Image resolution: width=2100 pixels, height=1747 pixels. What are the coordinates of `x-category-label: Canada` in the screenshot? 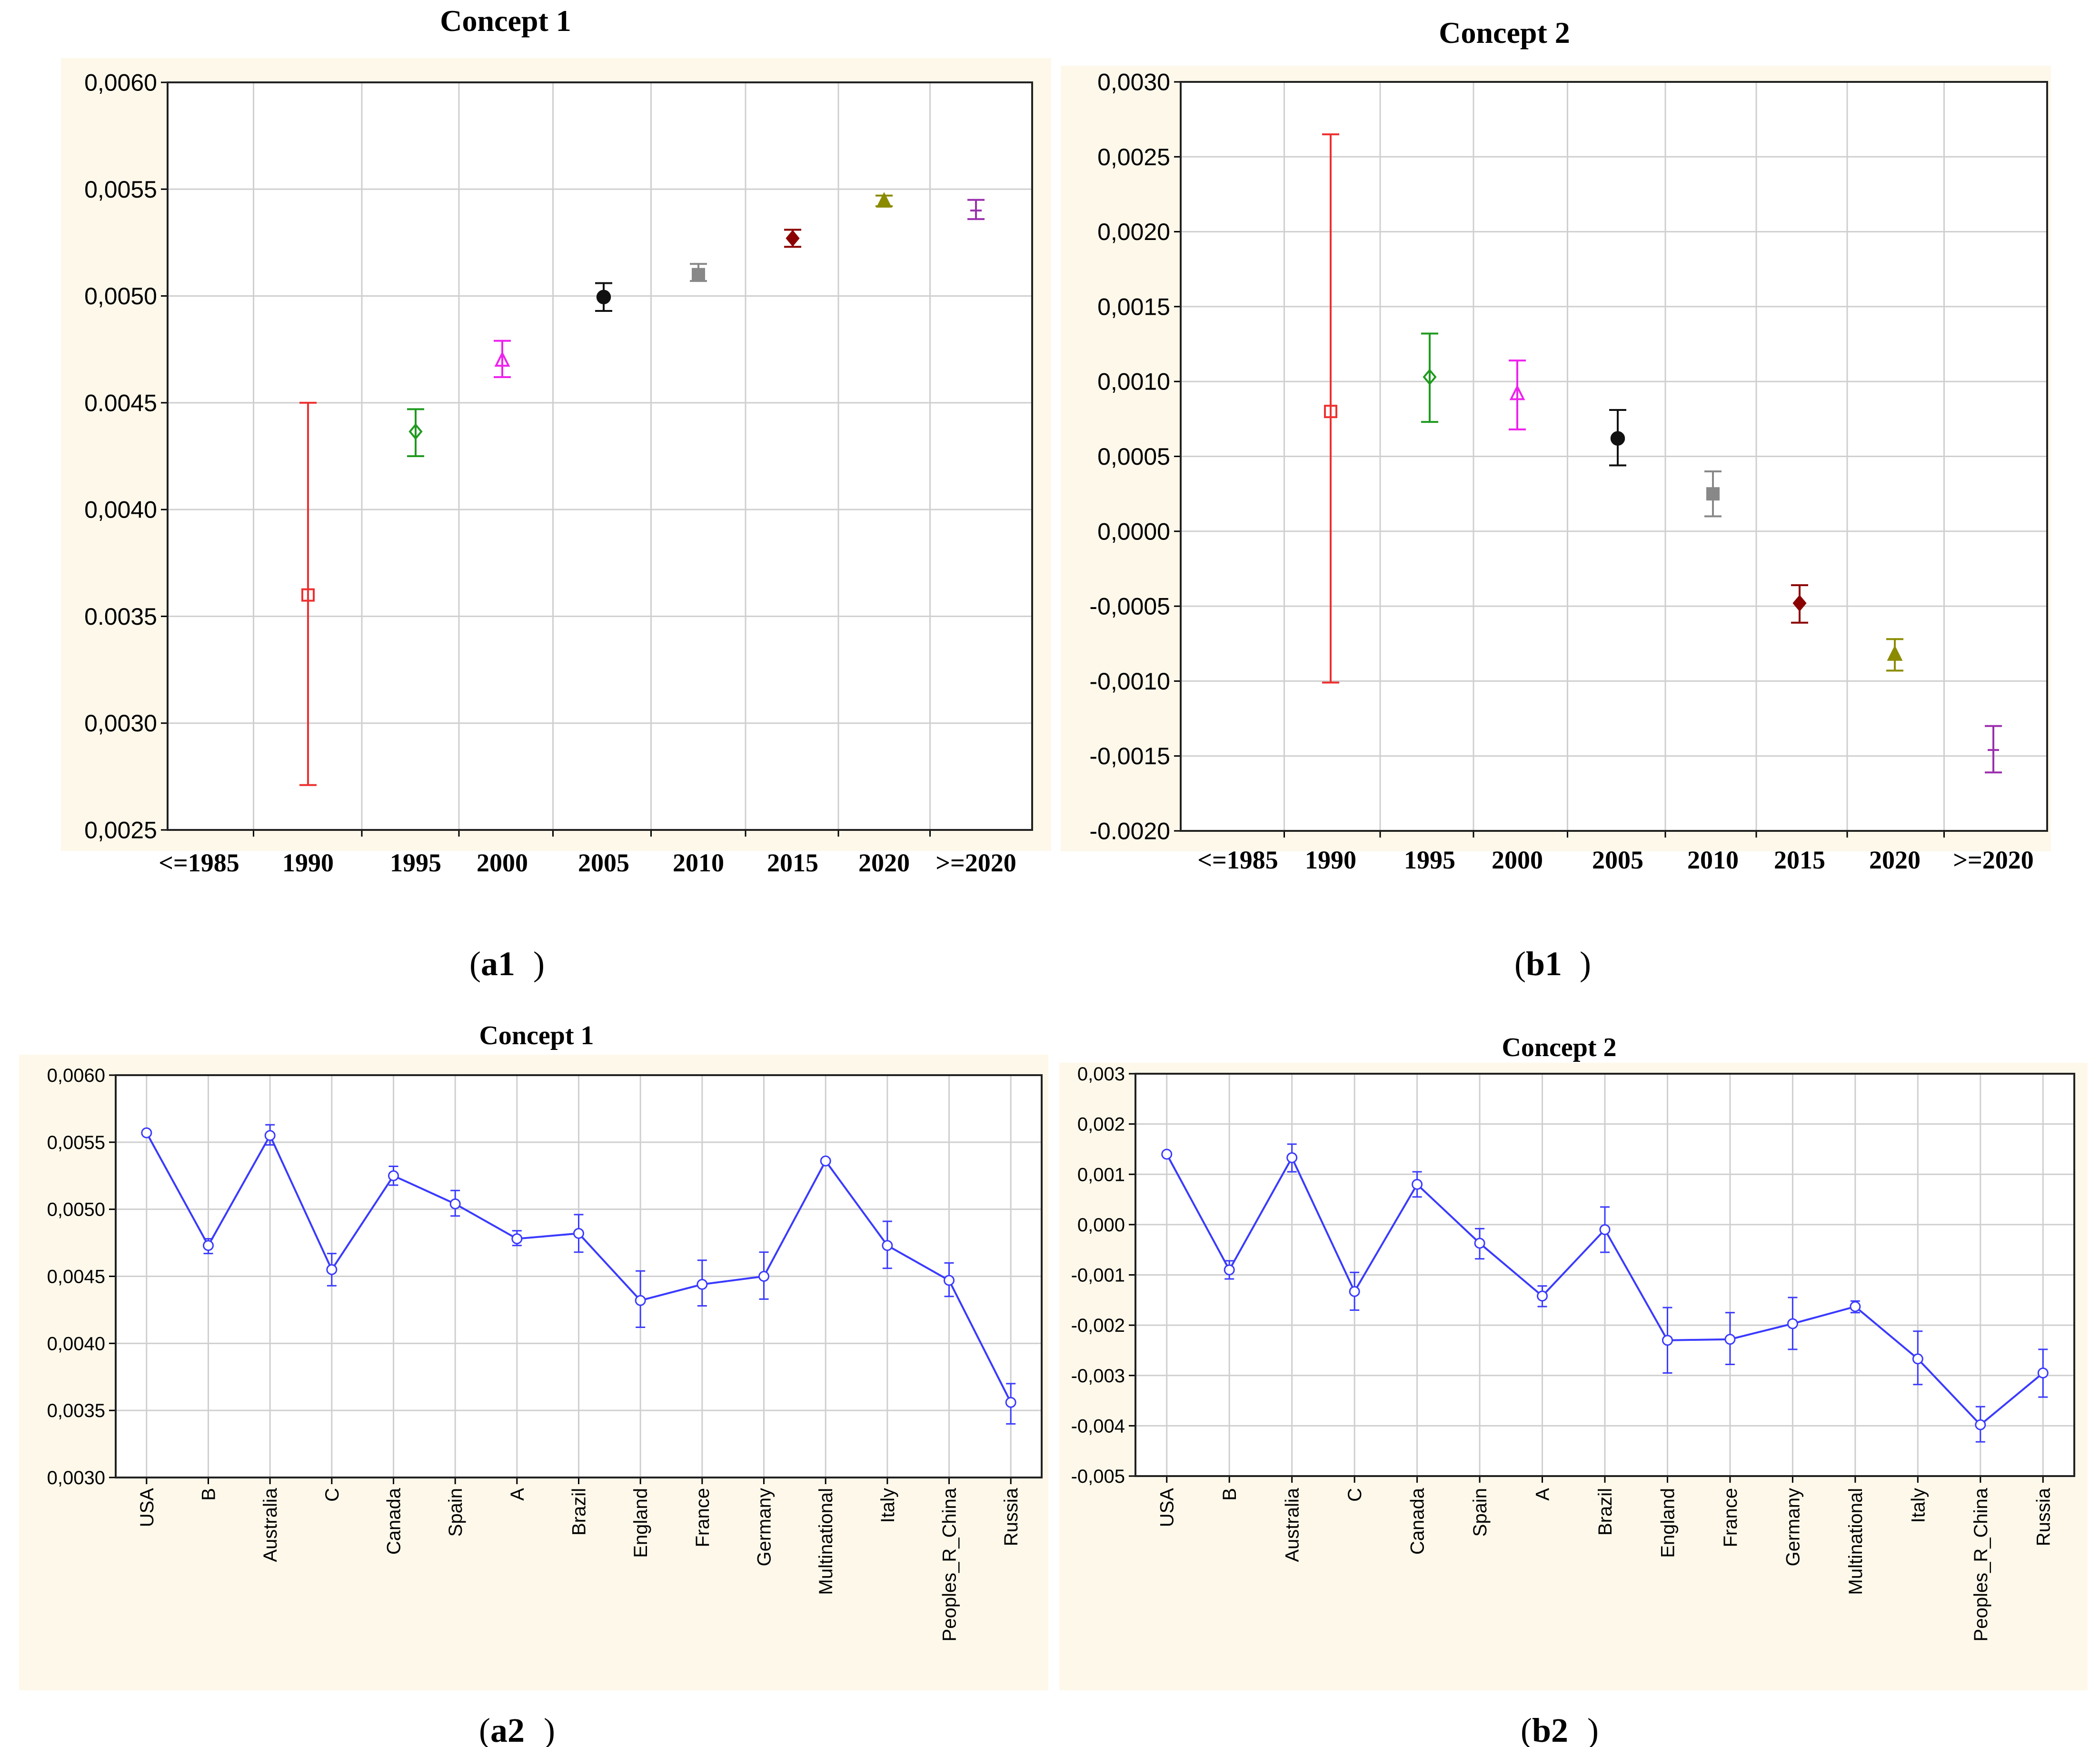 It's located at (1417, 1521).